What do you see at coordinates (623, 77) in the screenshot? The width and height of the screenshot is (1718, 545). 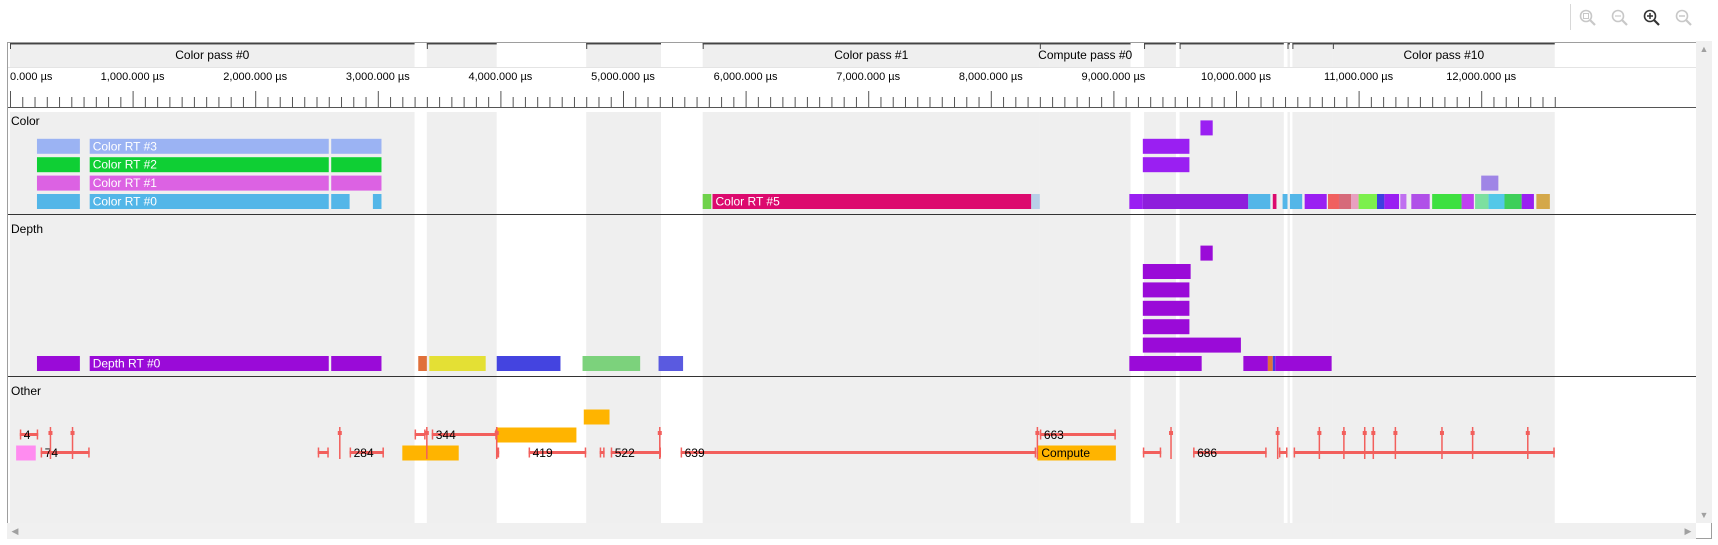 I see `ruler-tick-label: 5,000.000 µs` at bounding box center [623, 77].